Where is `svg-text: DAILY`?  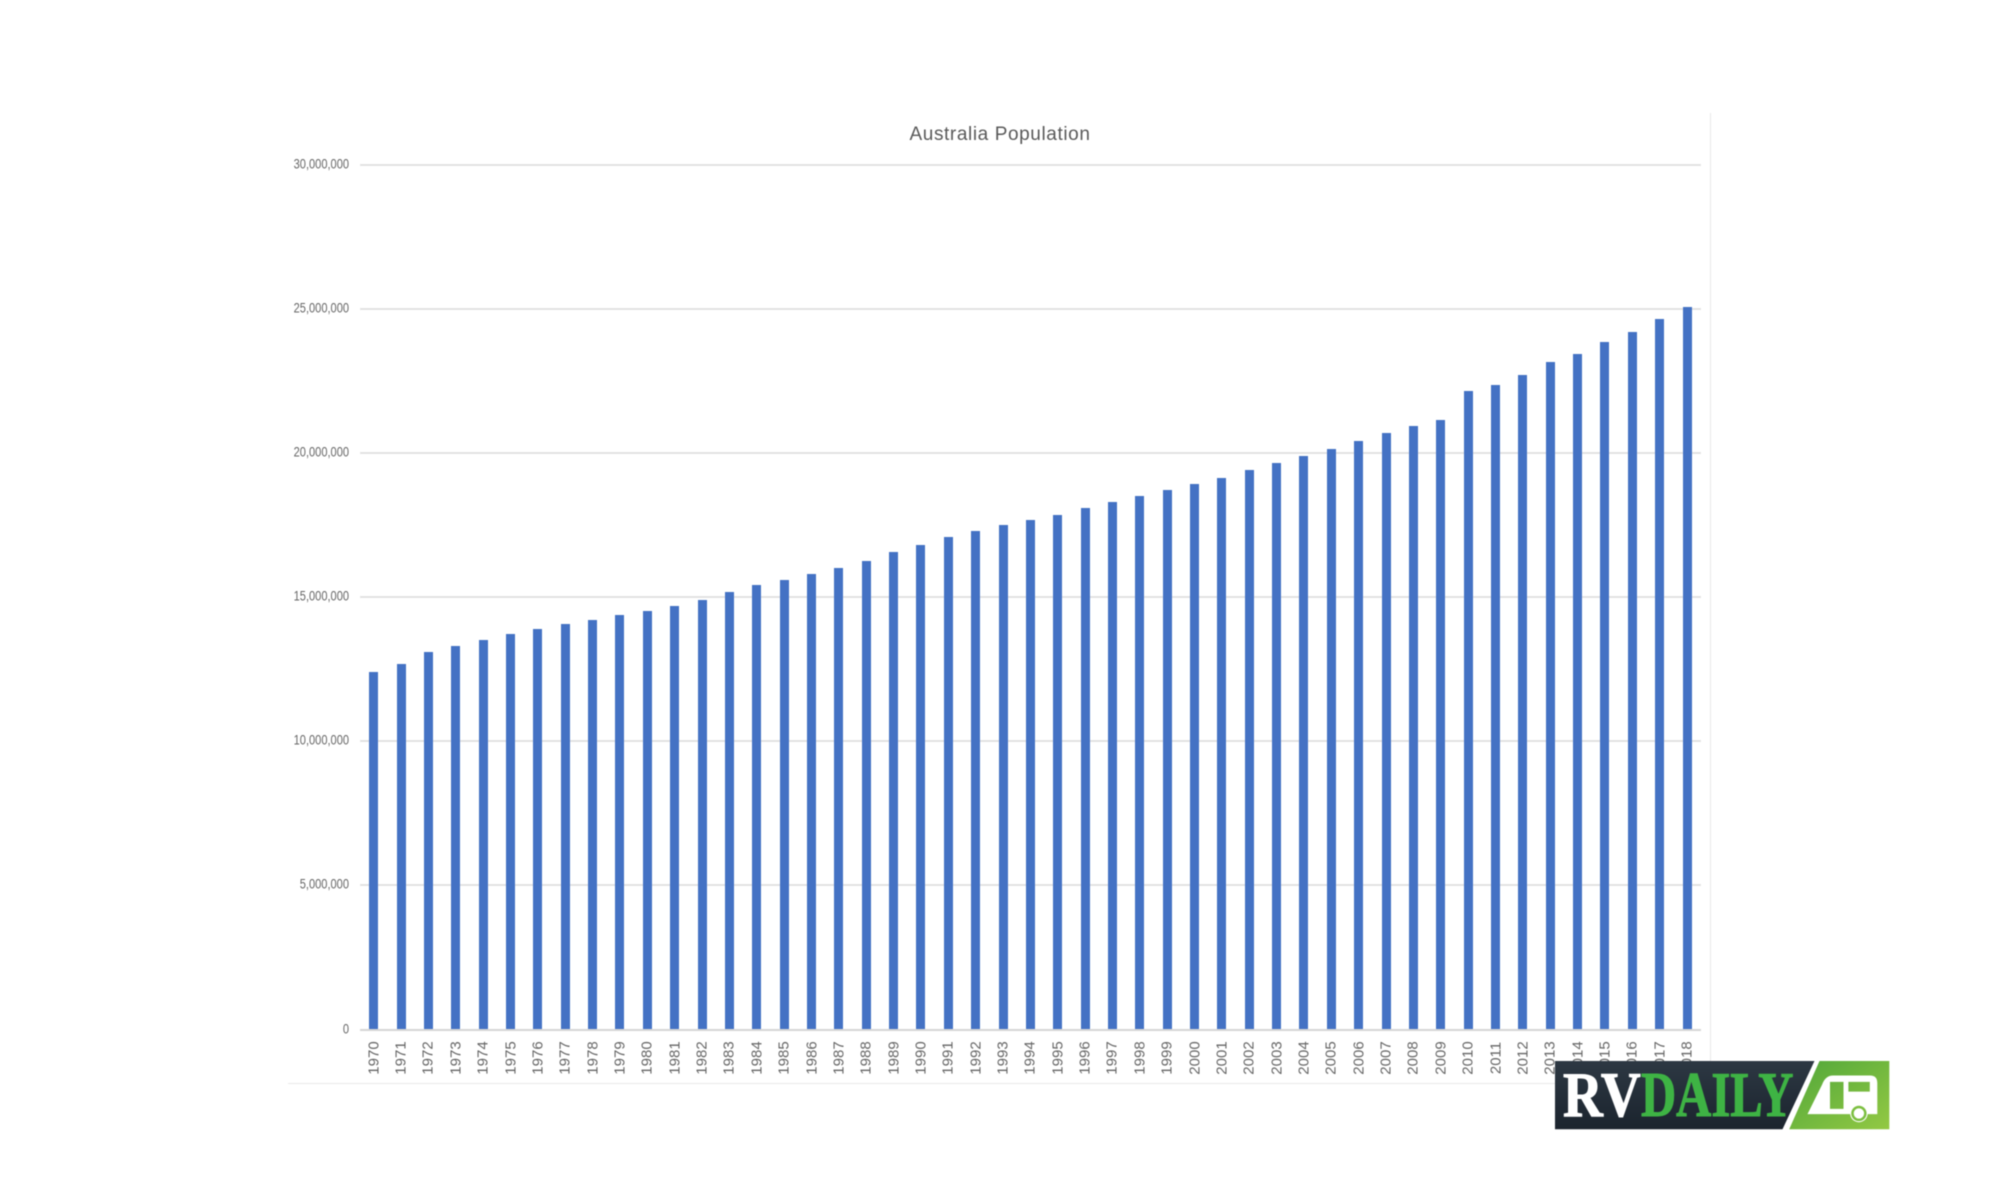
svg-text: DAILY is located at coordinates (1717, 1095).